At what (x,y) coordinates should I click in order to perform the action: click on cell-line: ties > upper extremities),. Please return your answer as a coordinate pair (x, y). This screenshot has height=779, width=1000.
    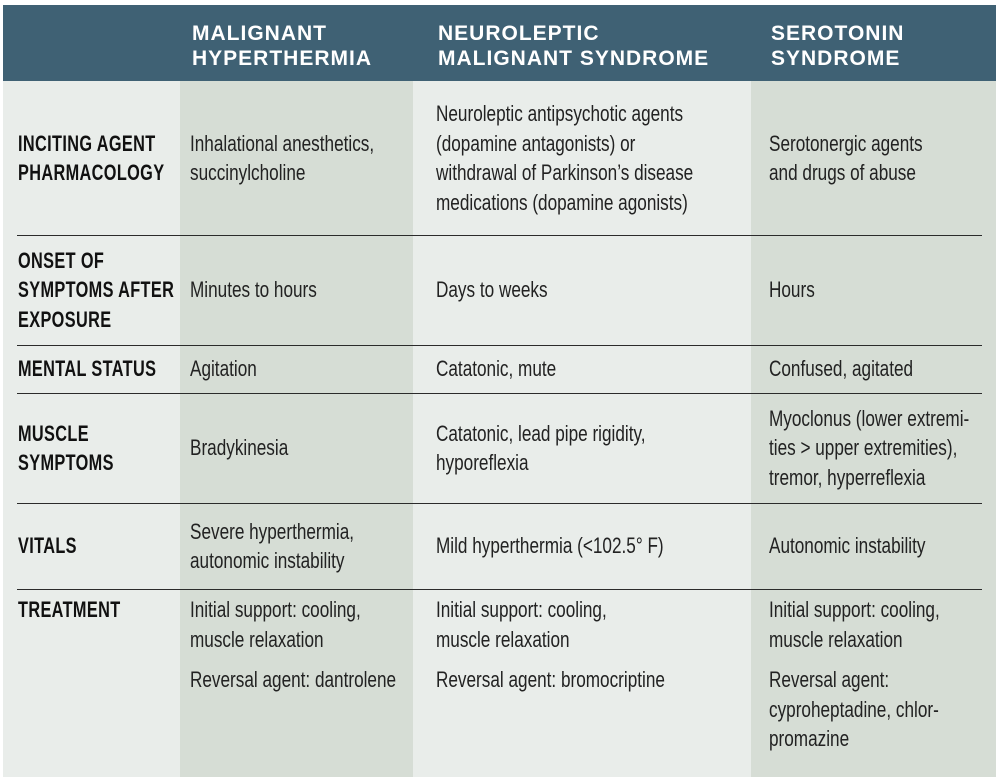
    Looking at the image, I should click on (863, 448).